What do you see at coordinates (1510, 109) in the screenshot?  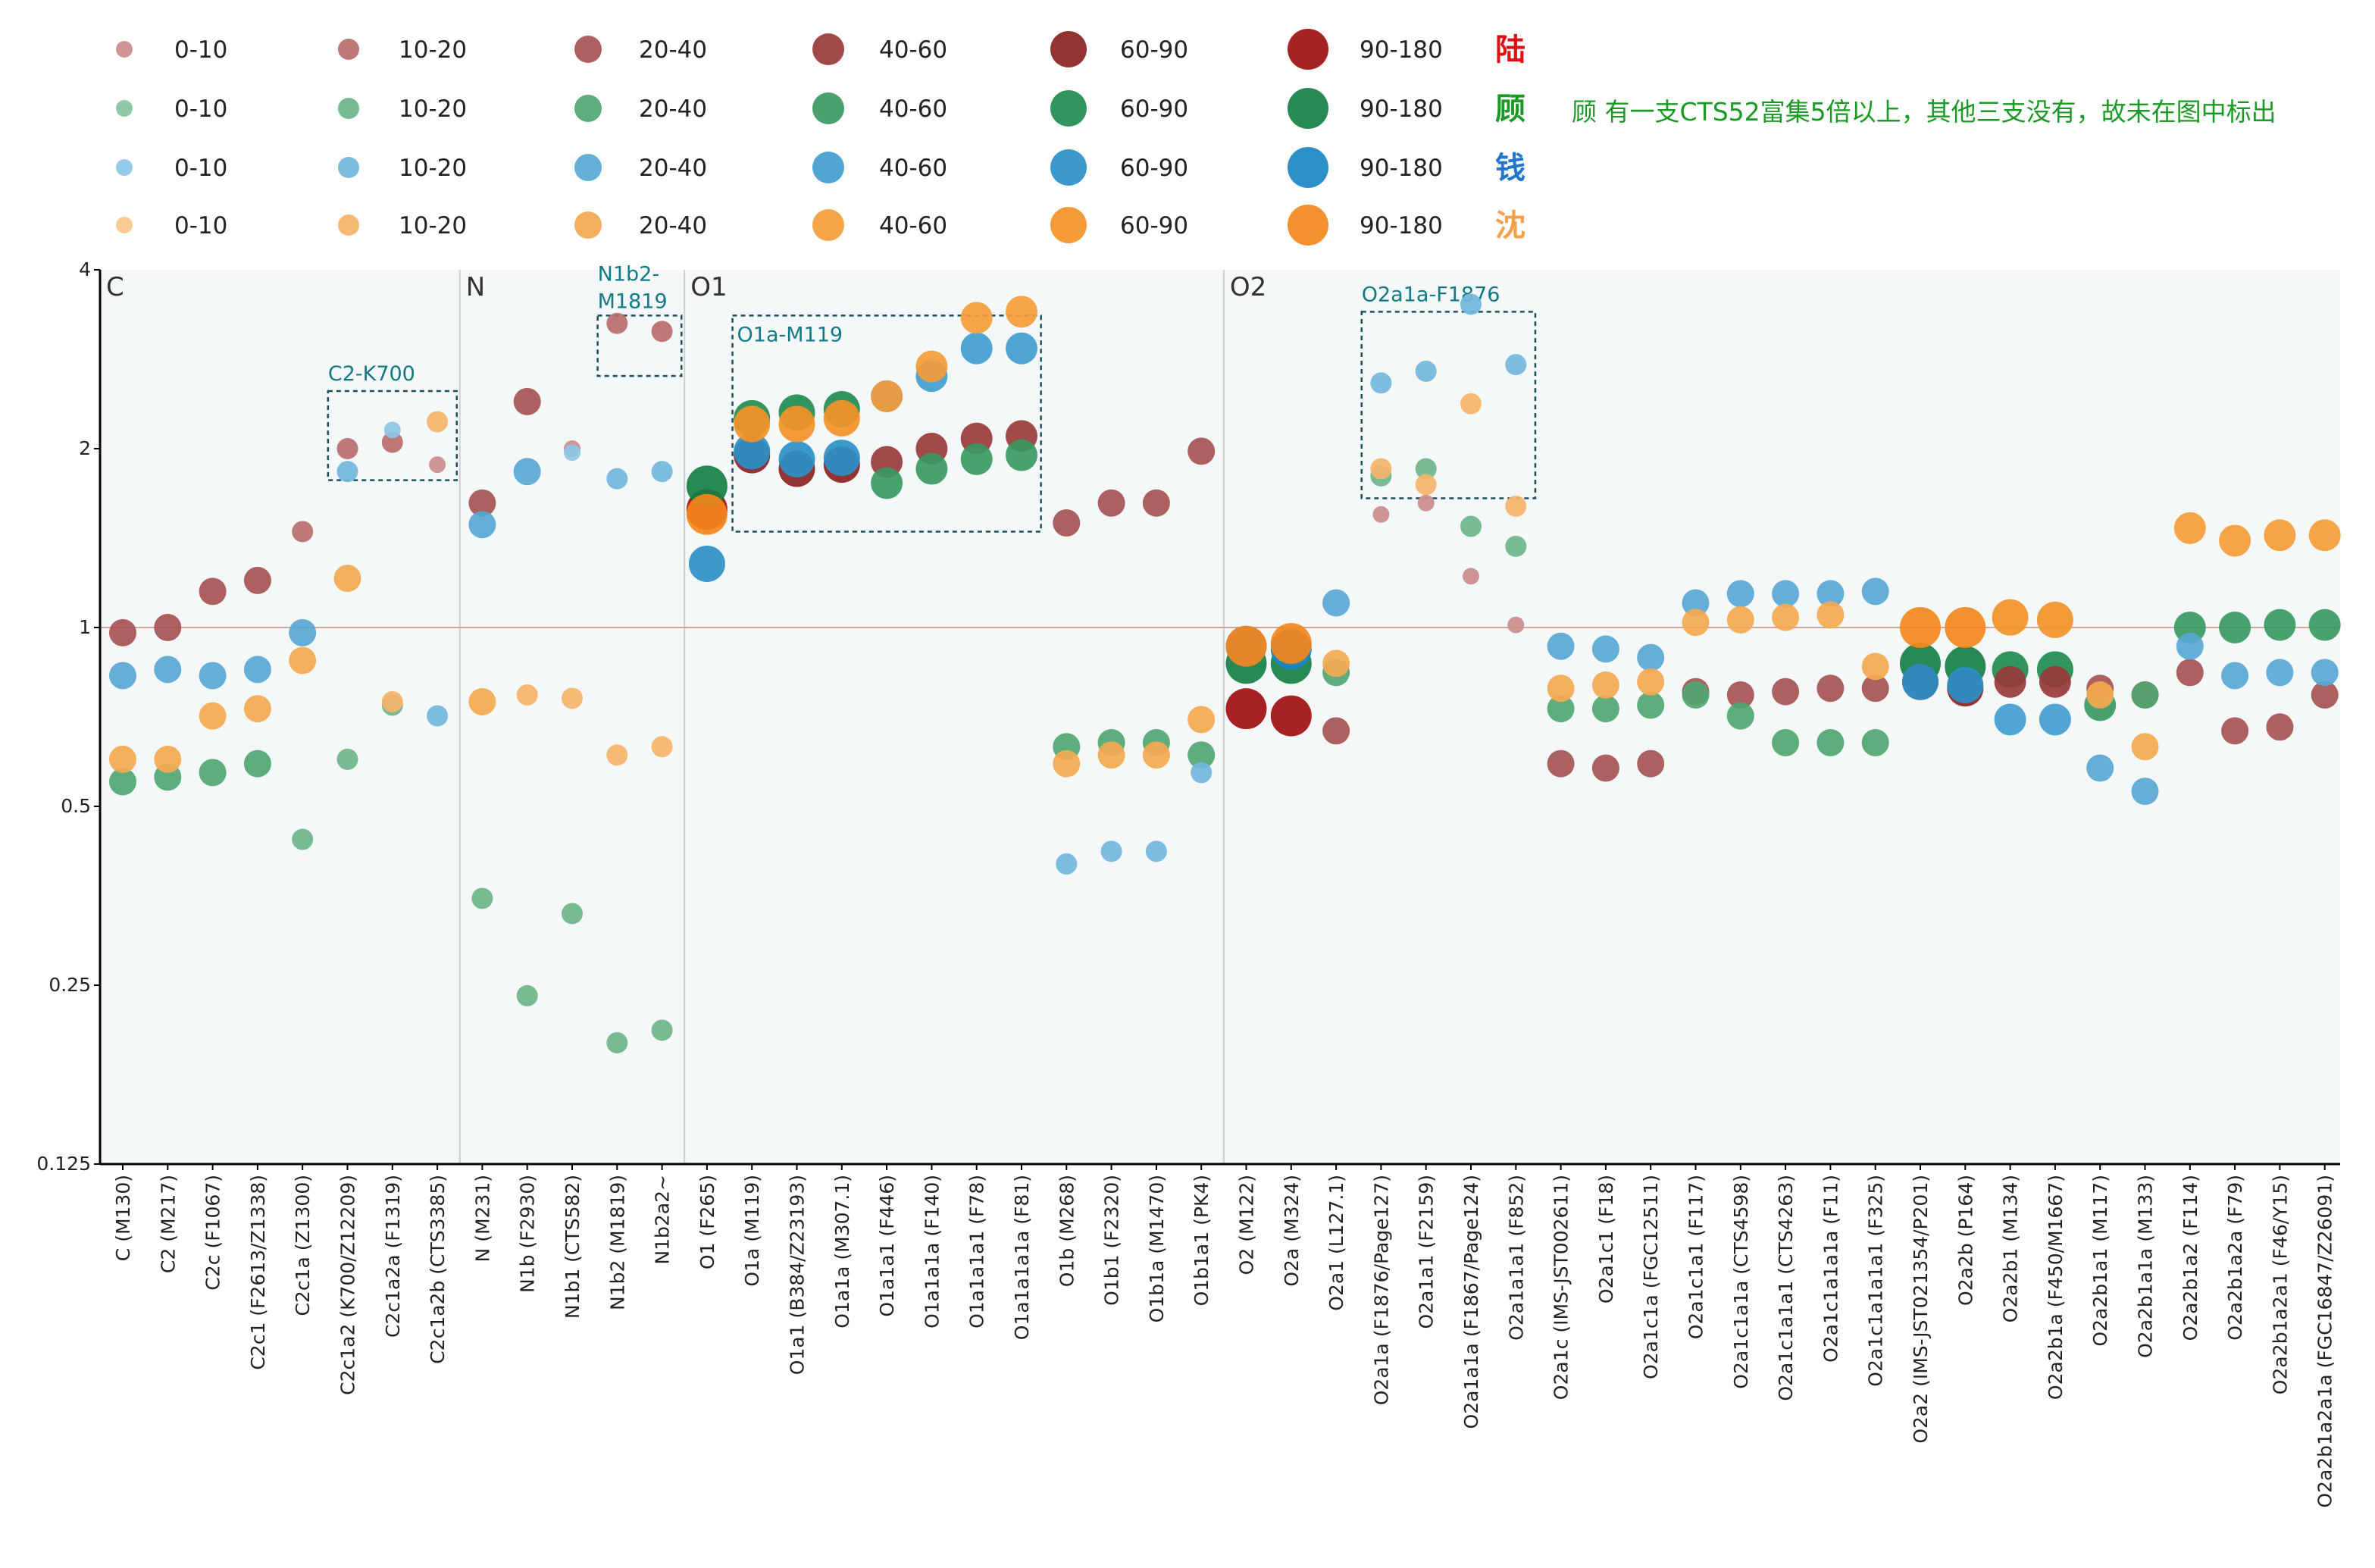 I see `legend-surname-gu: 顾` at bounding box center [1510, 109].